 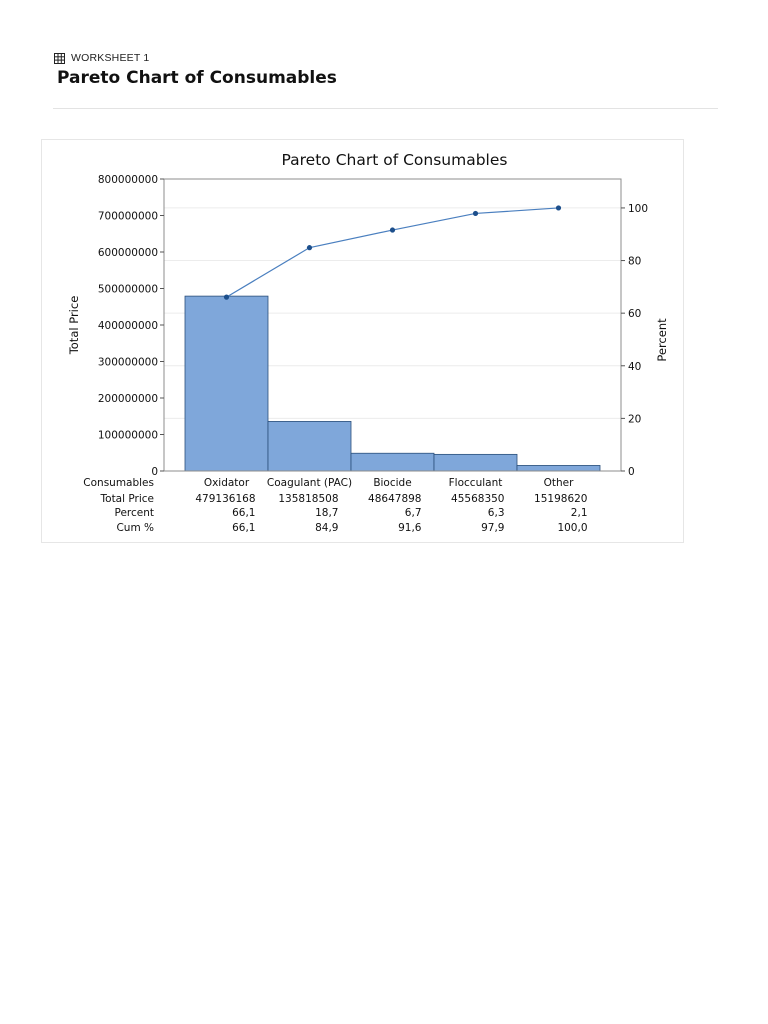 I want to click on table-cum-percent: 100,0, so click(x=572, y=528).